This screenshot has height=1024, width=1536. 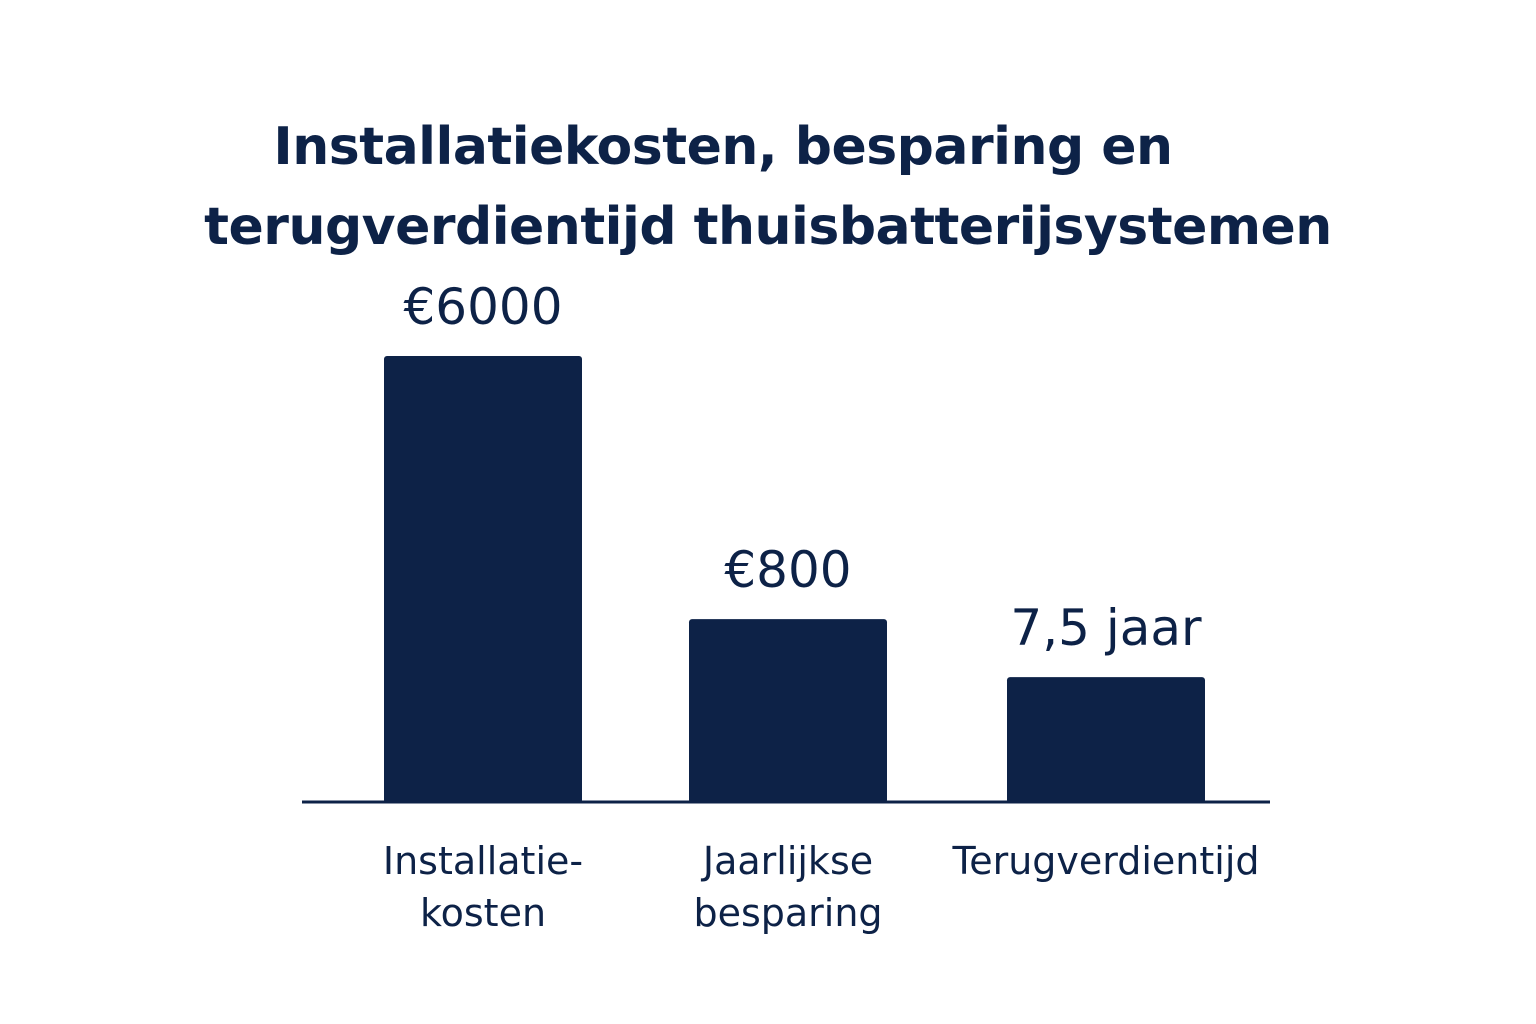 What do you see at coordinates (787, 913) in the screenshot?
I see `x-tick-label-2-line-2: besparing` at bounding box center [787, 913].